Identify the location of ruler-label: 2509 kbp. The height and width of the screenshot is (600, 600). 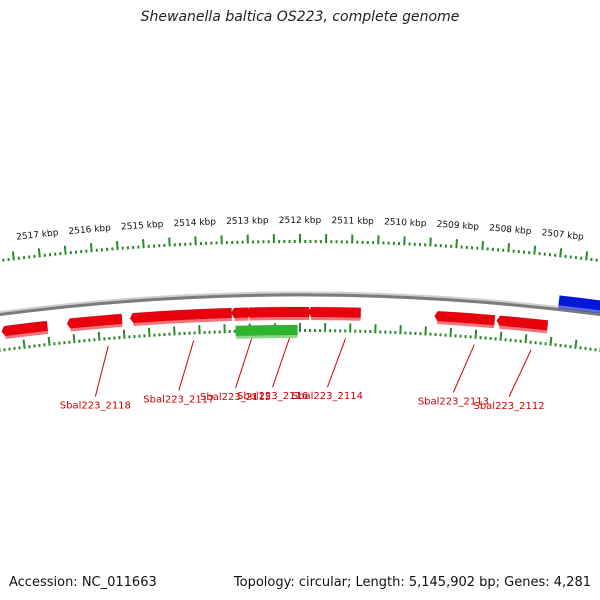
(457, 226).